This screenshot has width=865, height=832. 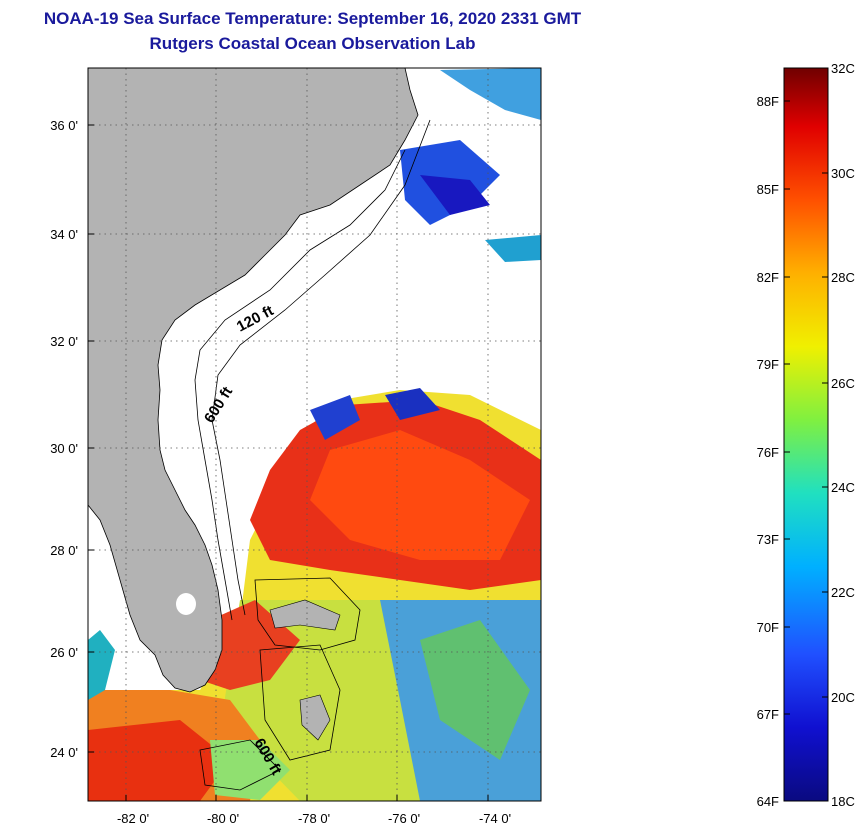 What do you see at coordinates (64, 234) in the screenshot?
I see `lat-label-34: 34 0'` at bounding box center [64, 234].